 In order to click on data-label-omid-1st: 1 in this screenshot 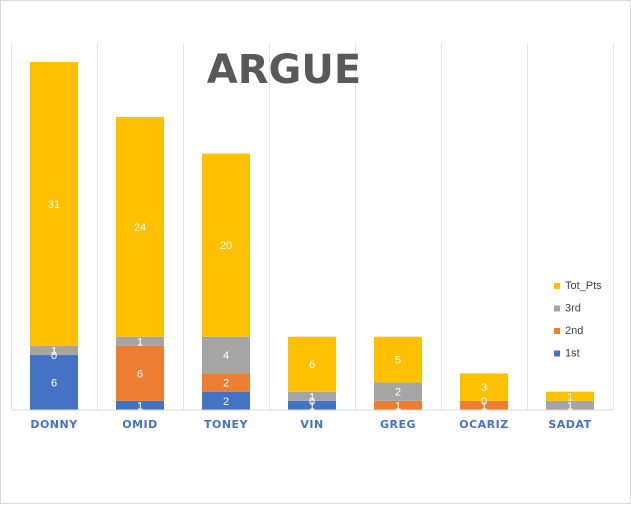, I will do `click(140, 406)`.